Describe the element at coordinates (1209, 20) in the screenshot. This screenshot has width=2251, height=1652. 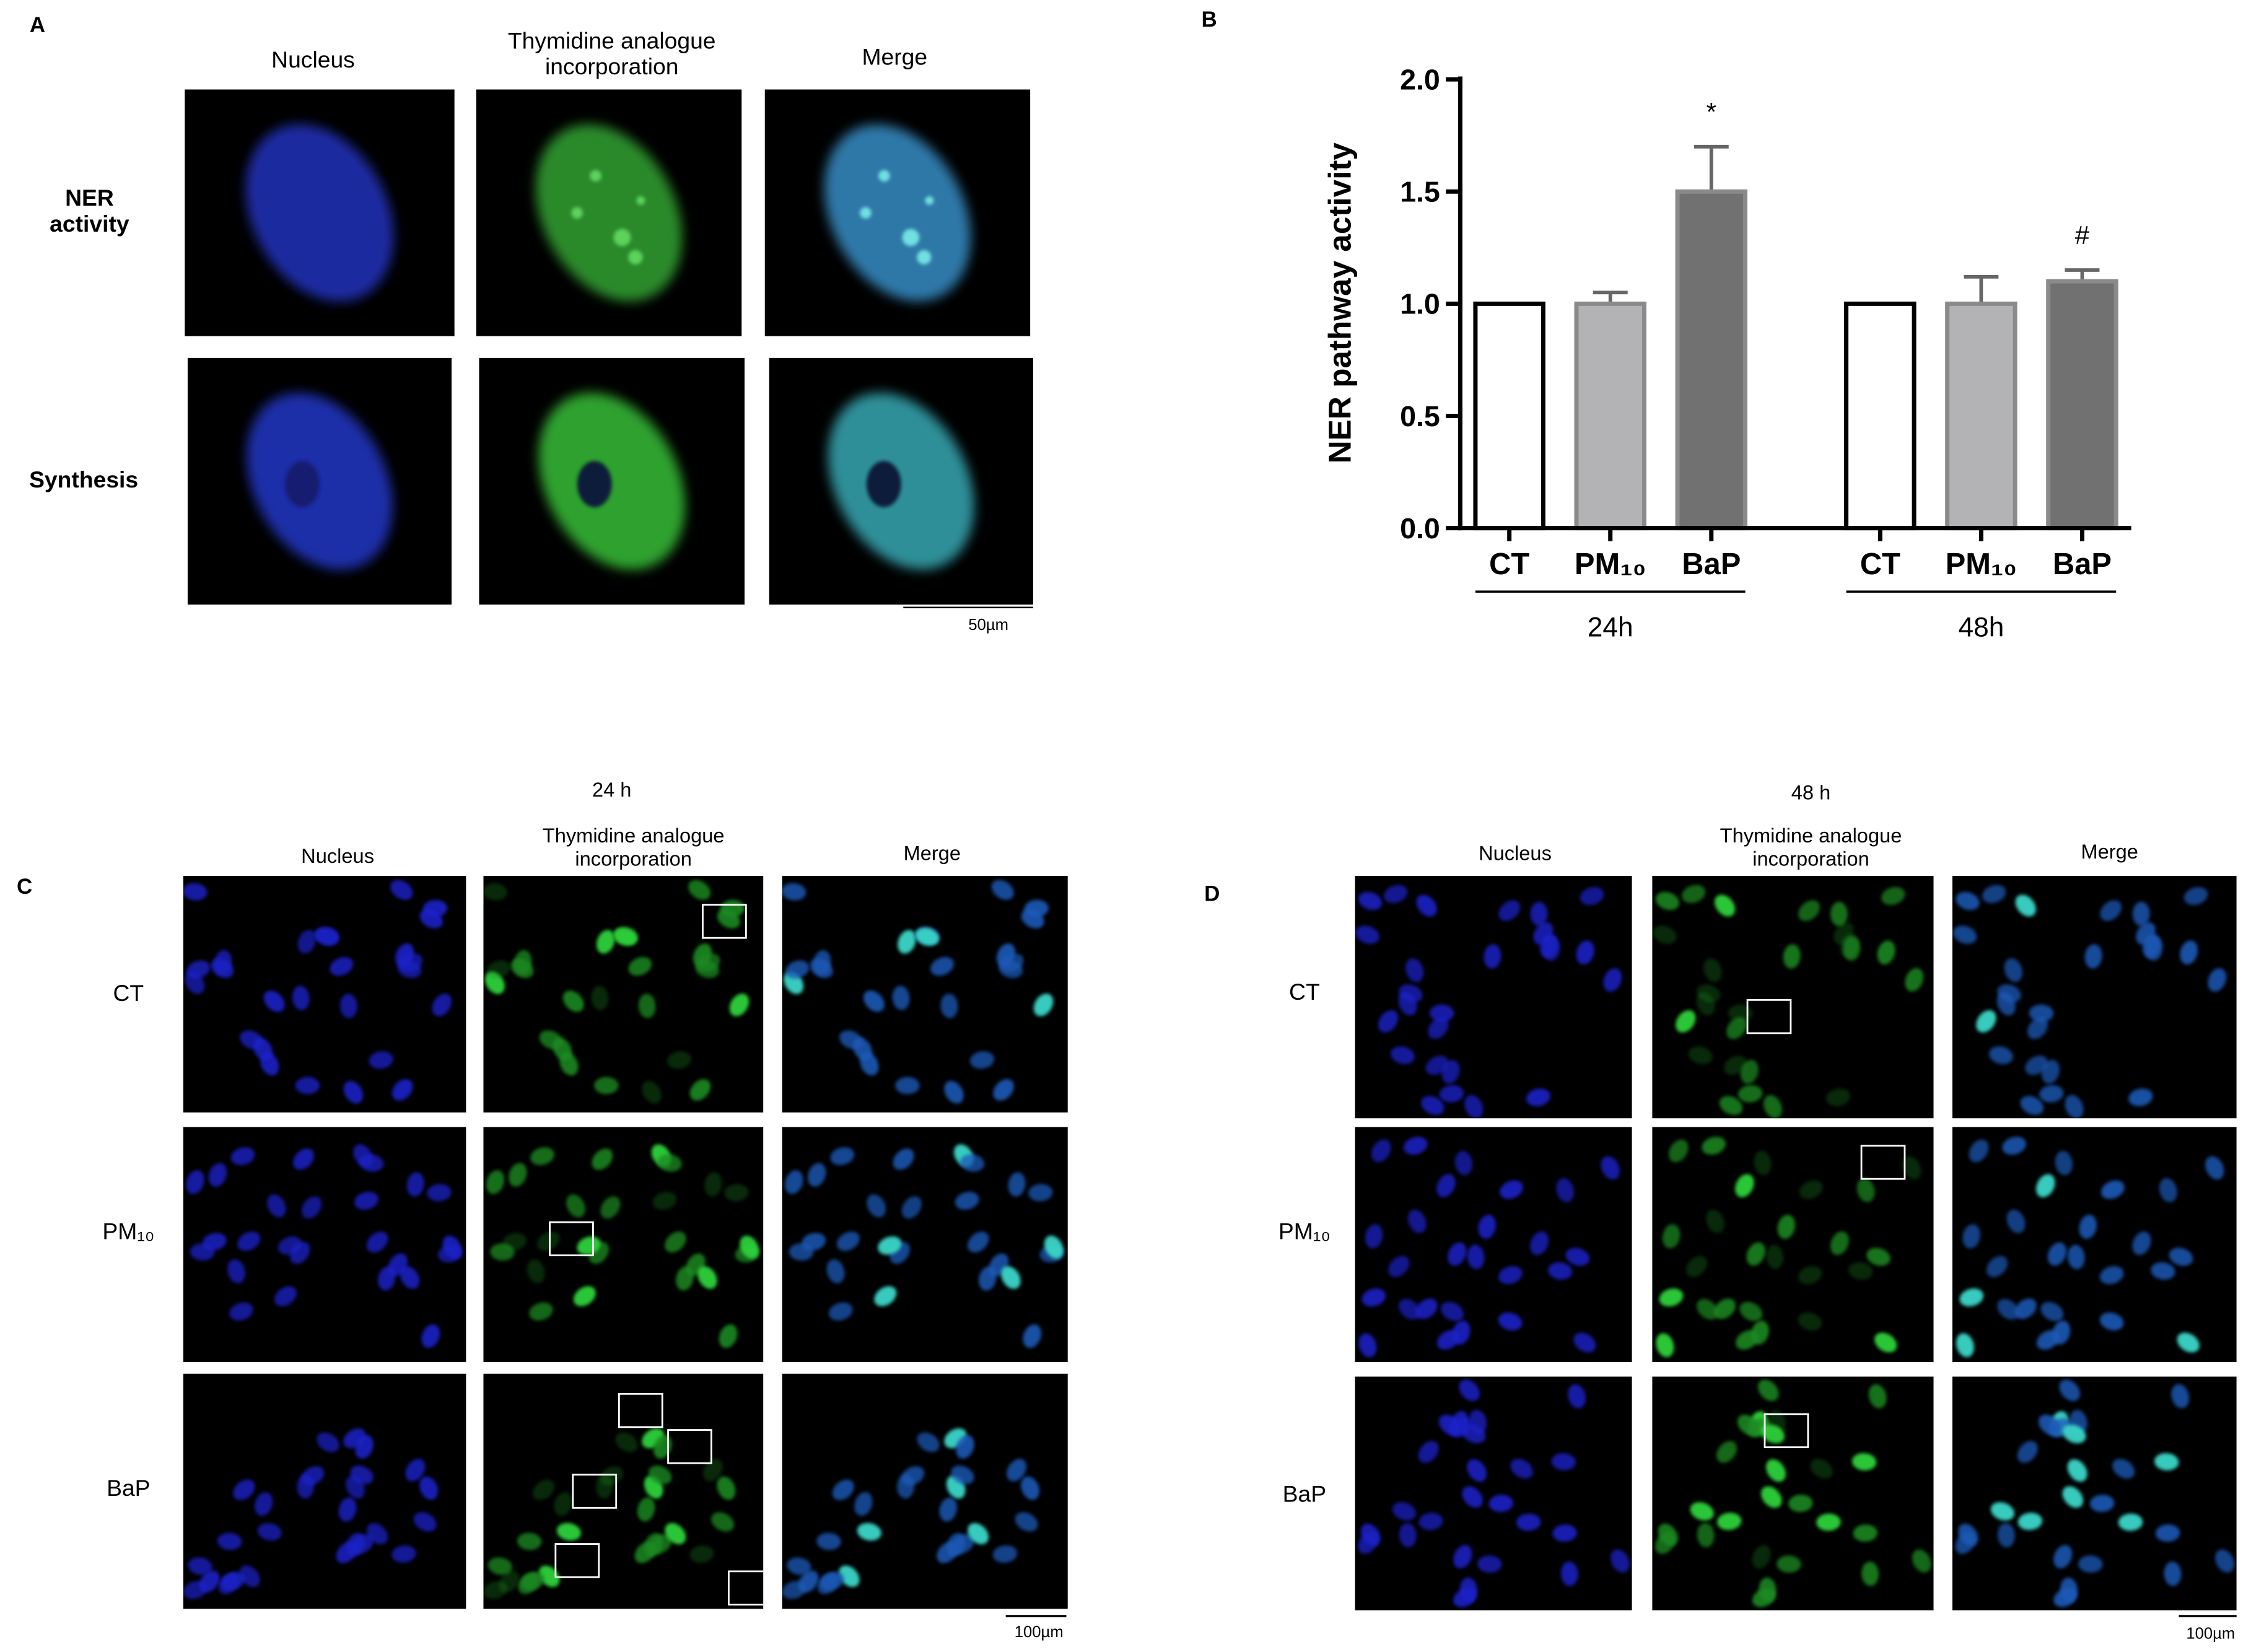
I see `panel-label: B` at that location.